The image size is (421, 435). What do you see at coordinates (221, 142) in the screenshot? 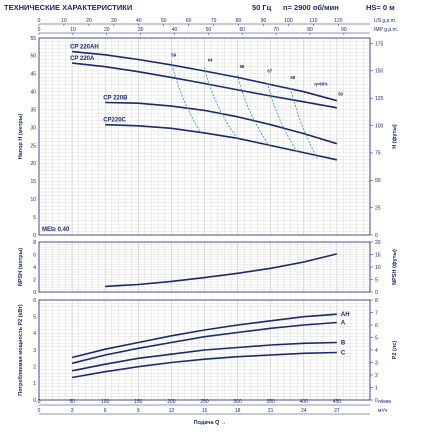
I see `series-line-cp220c` at bounding box center [221, 142].